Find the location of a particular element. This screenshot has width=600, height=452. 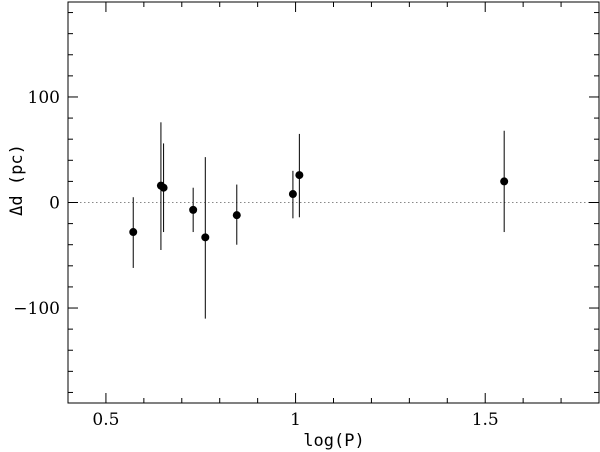

x-axis-title: log(P) is located at coordinates (333, 441).